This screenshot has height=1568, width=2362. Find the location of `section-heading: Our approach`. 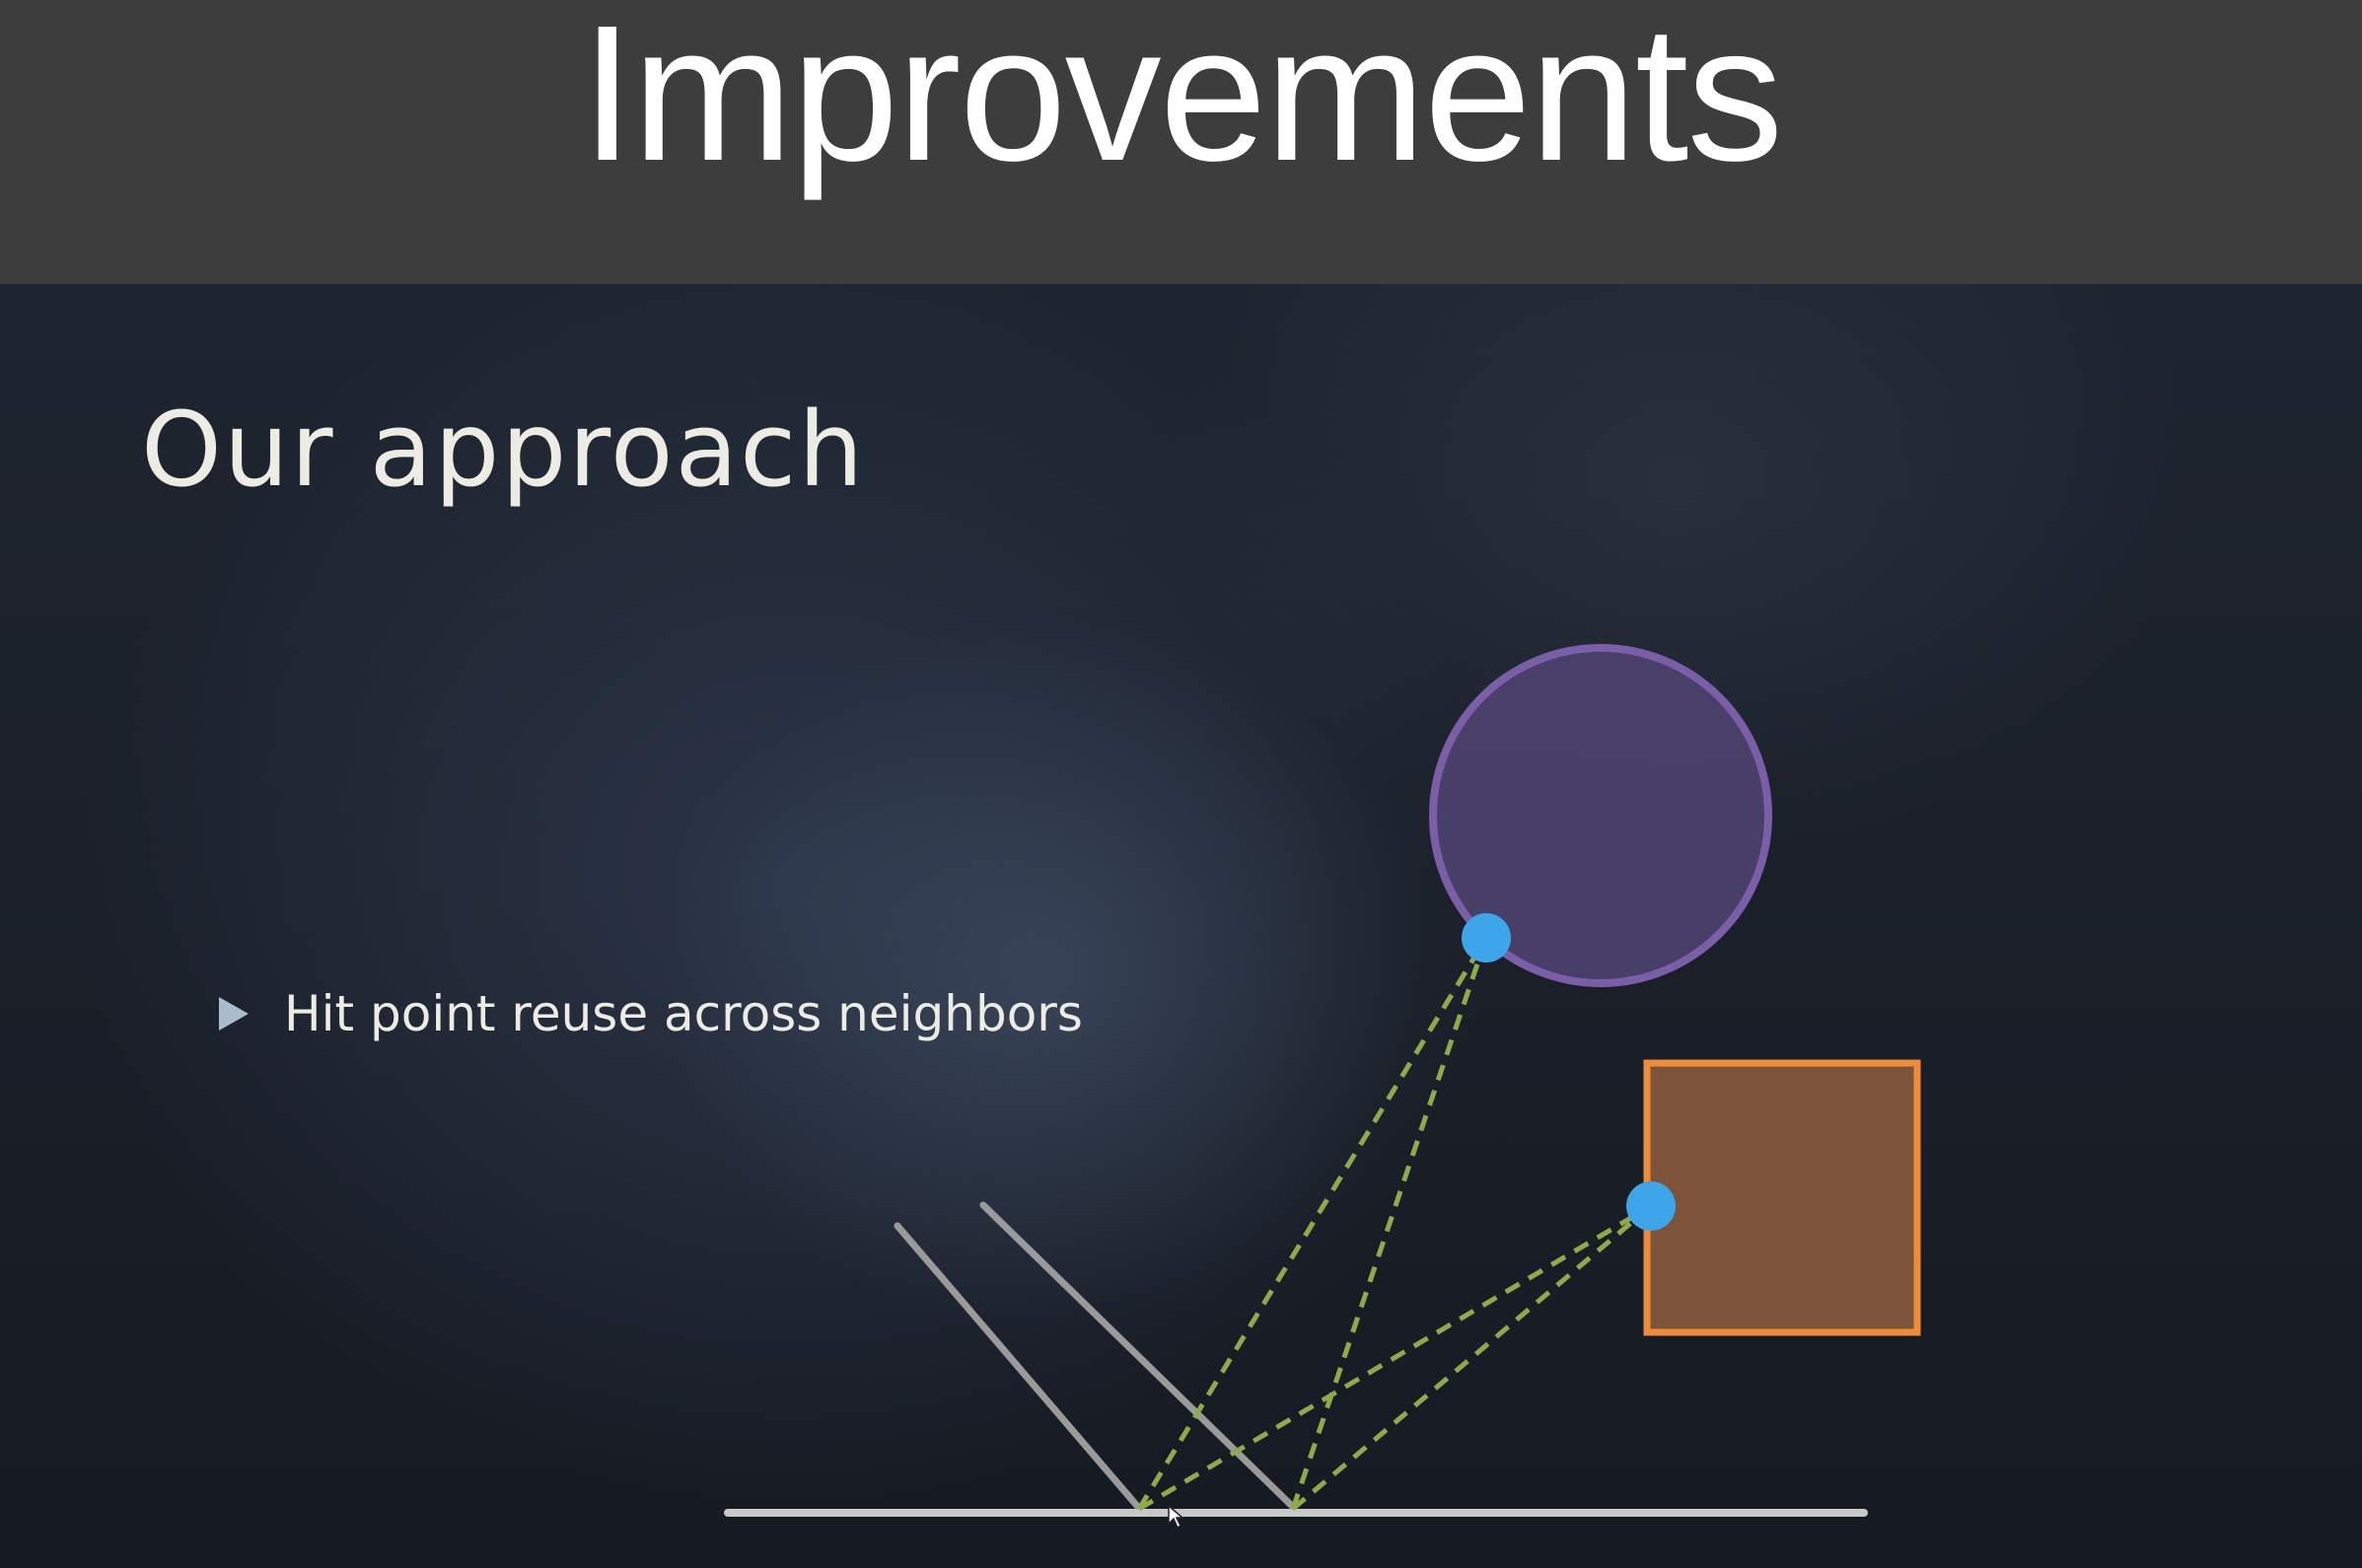

section-heading: Our approach is located at coordinates (503, 450).